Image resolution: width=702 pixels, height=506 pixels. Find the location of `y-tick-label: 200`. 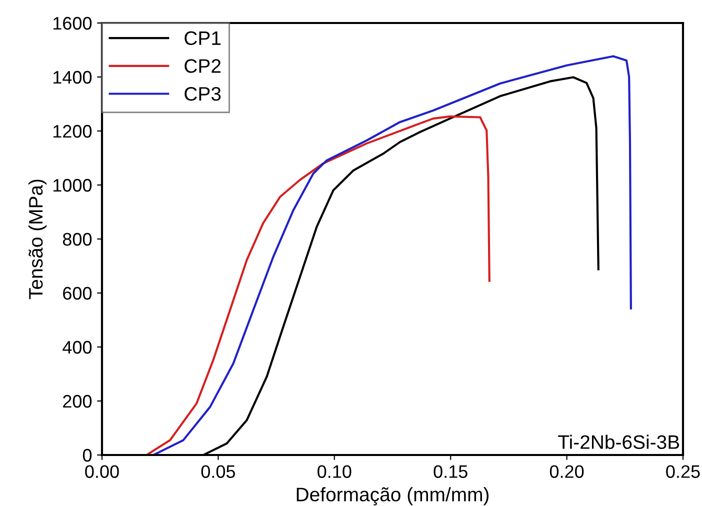

y-tick-label: 200 is located at coordinates (77, 401).